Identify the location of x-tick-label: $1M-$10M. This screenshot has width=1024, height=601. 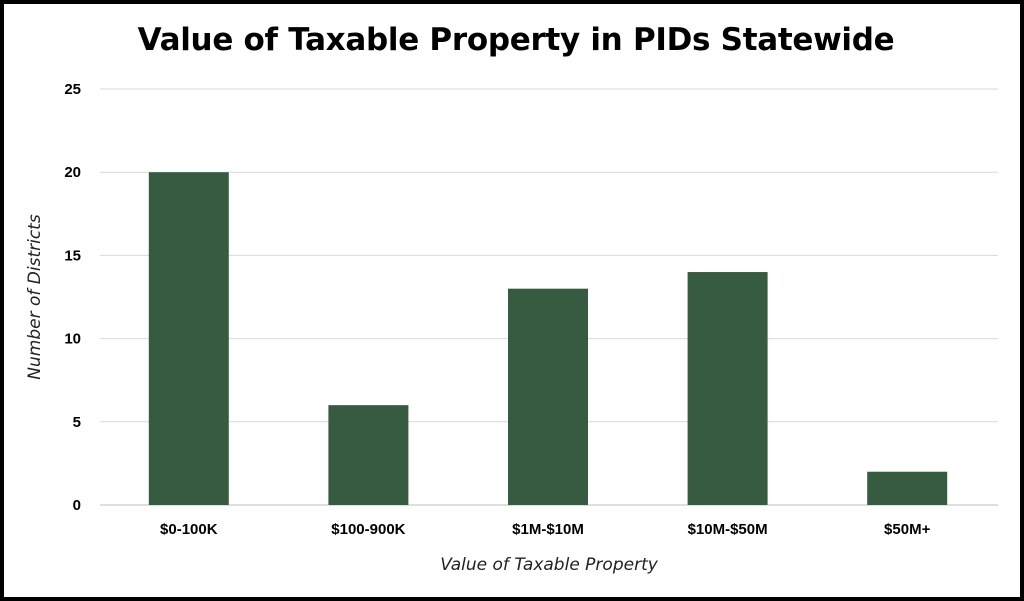
(548, 529).